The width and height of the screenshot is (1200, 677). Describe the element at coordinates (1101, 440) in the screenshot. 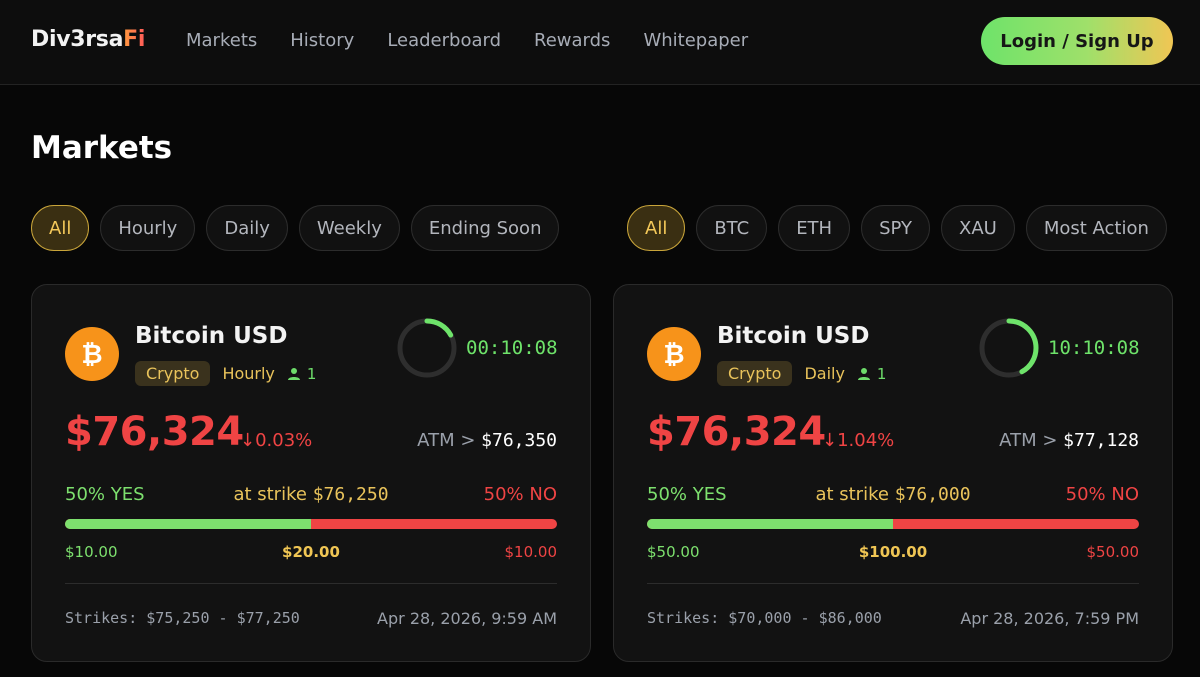

I see `atm-value: $77,128` at that location.